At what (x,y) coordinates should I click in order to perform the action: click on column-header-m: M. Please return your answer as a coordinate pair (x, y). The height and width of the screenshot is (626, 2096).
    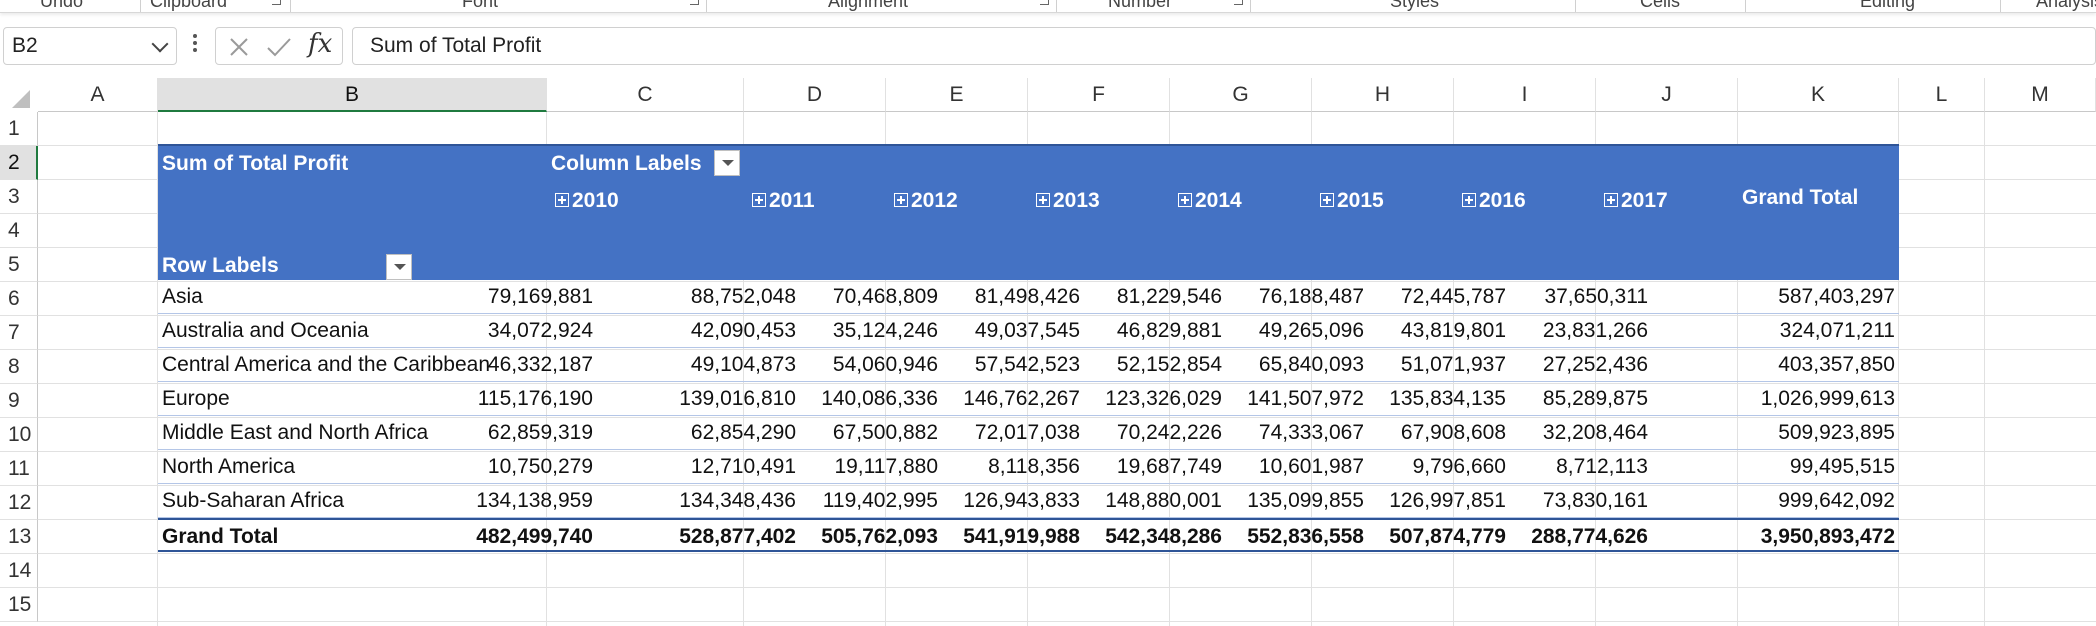
    Looking at the image, I should click on (2040, 95).